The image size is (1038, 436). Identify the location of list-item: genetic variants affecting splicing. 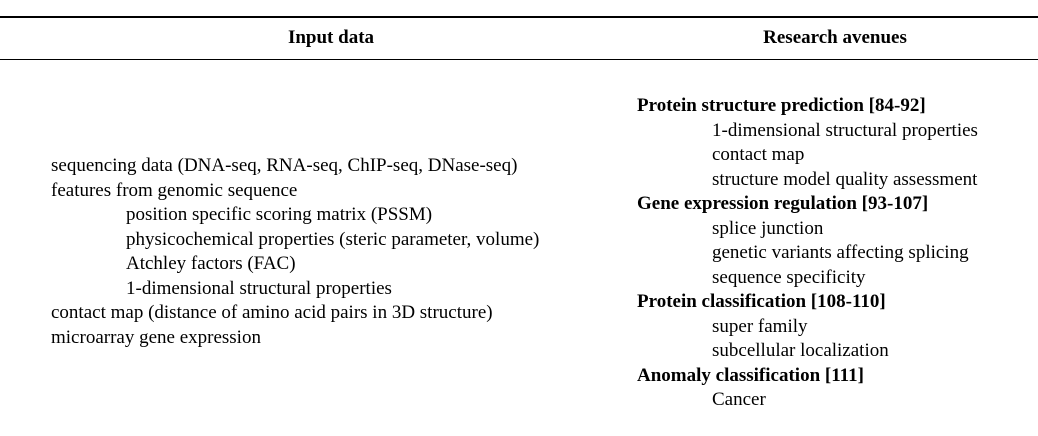
(840, 252).